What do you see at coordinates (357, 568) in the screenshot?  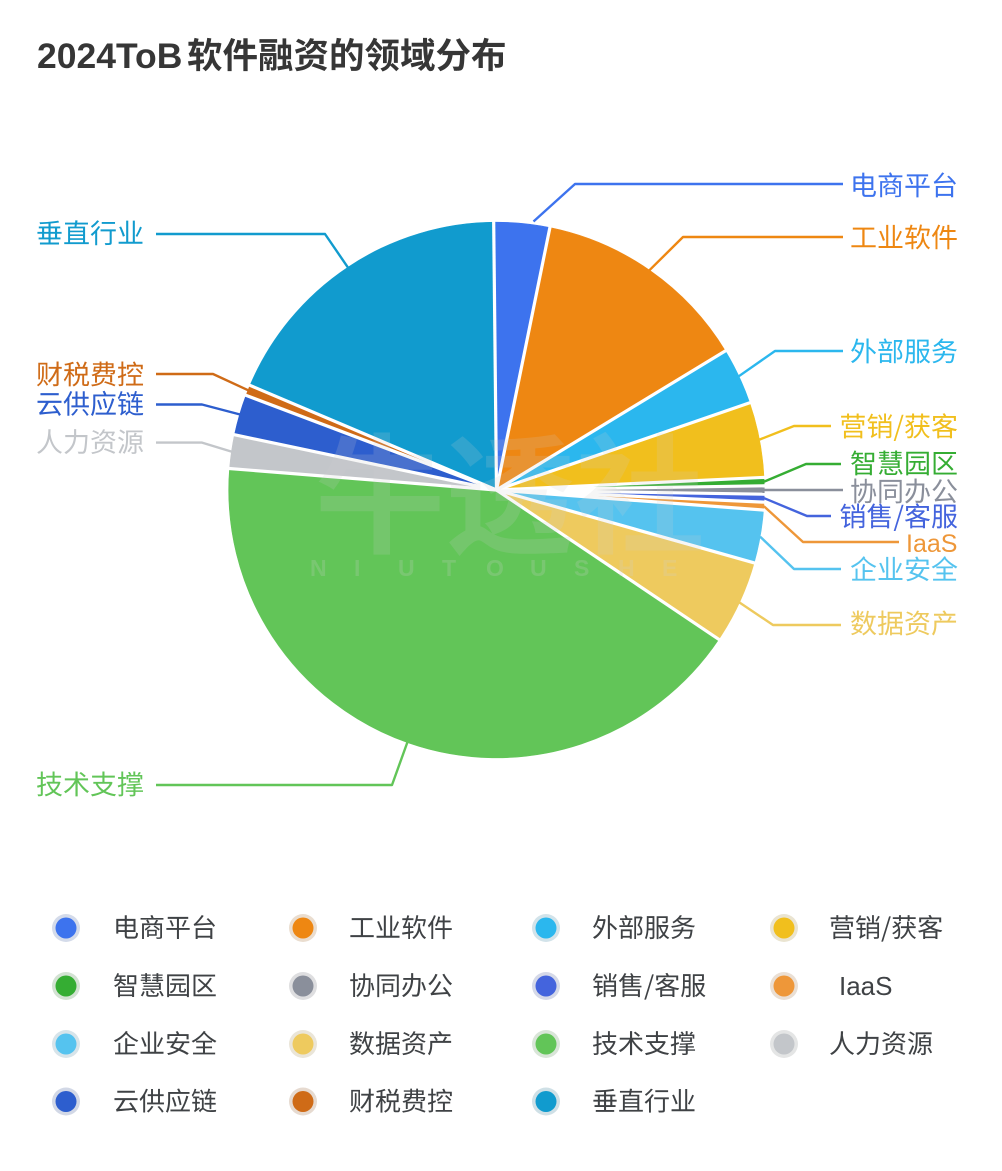 I see `svg-text: I` at bounding box center [357, 568].